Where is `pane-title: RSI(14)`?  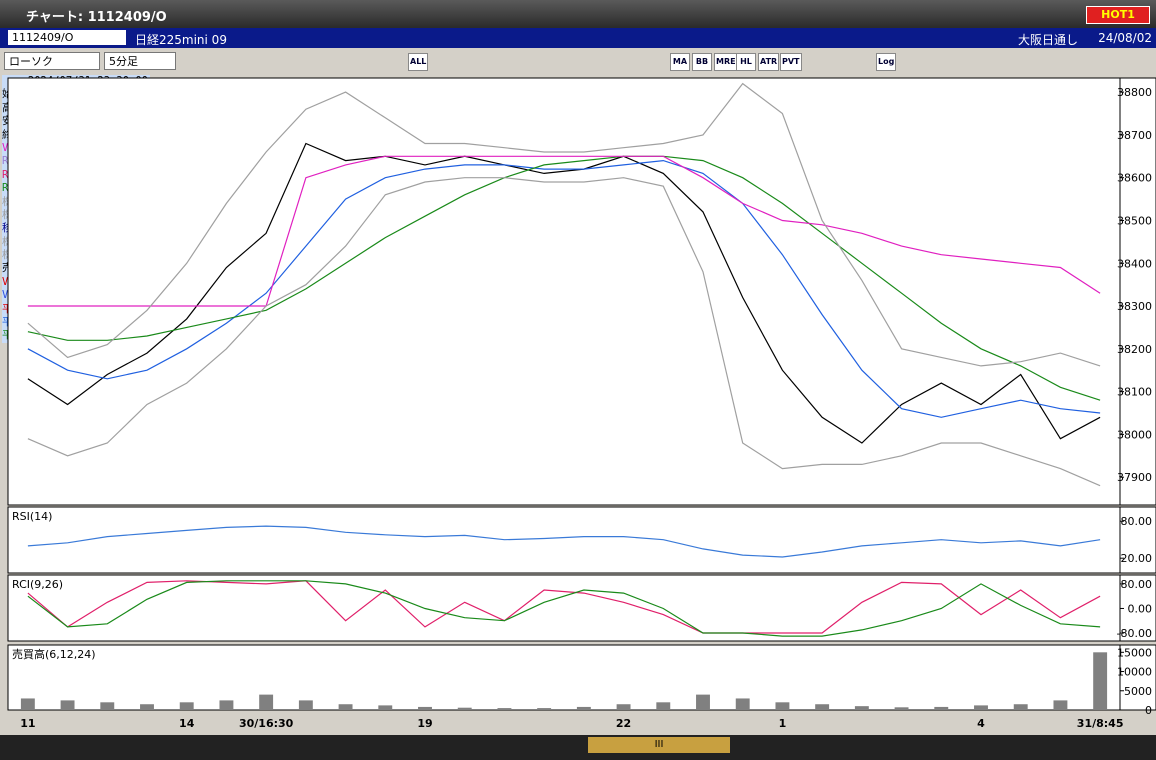
pane-title: RSI(14) is located at coordinates (32, 516).